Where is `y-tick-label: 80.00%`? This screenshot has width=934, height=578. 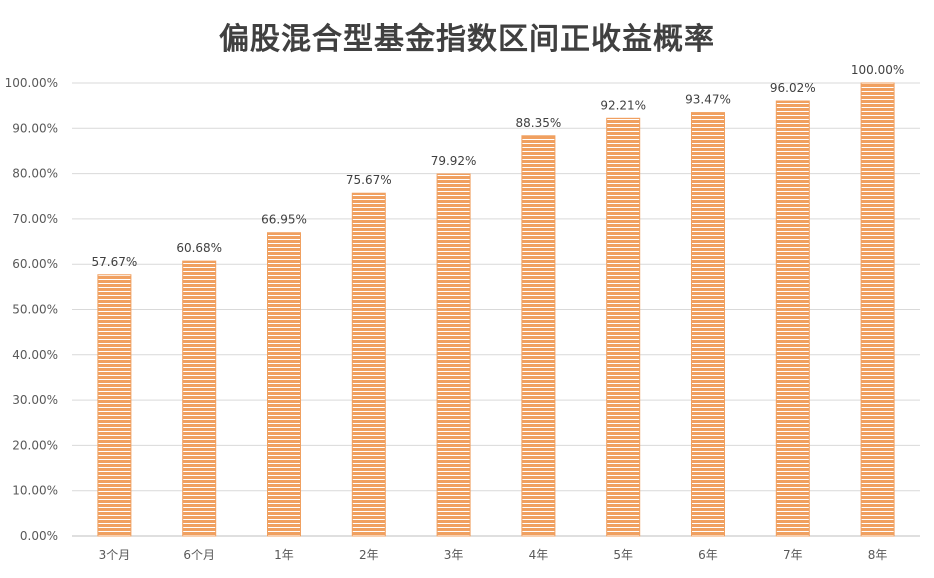
y-tick-label: 80.00% is located at coordinates (35, 174).